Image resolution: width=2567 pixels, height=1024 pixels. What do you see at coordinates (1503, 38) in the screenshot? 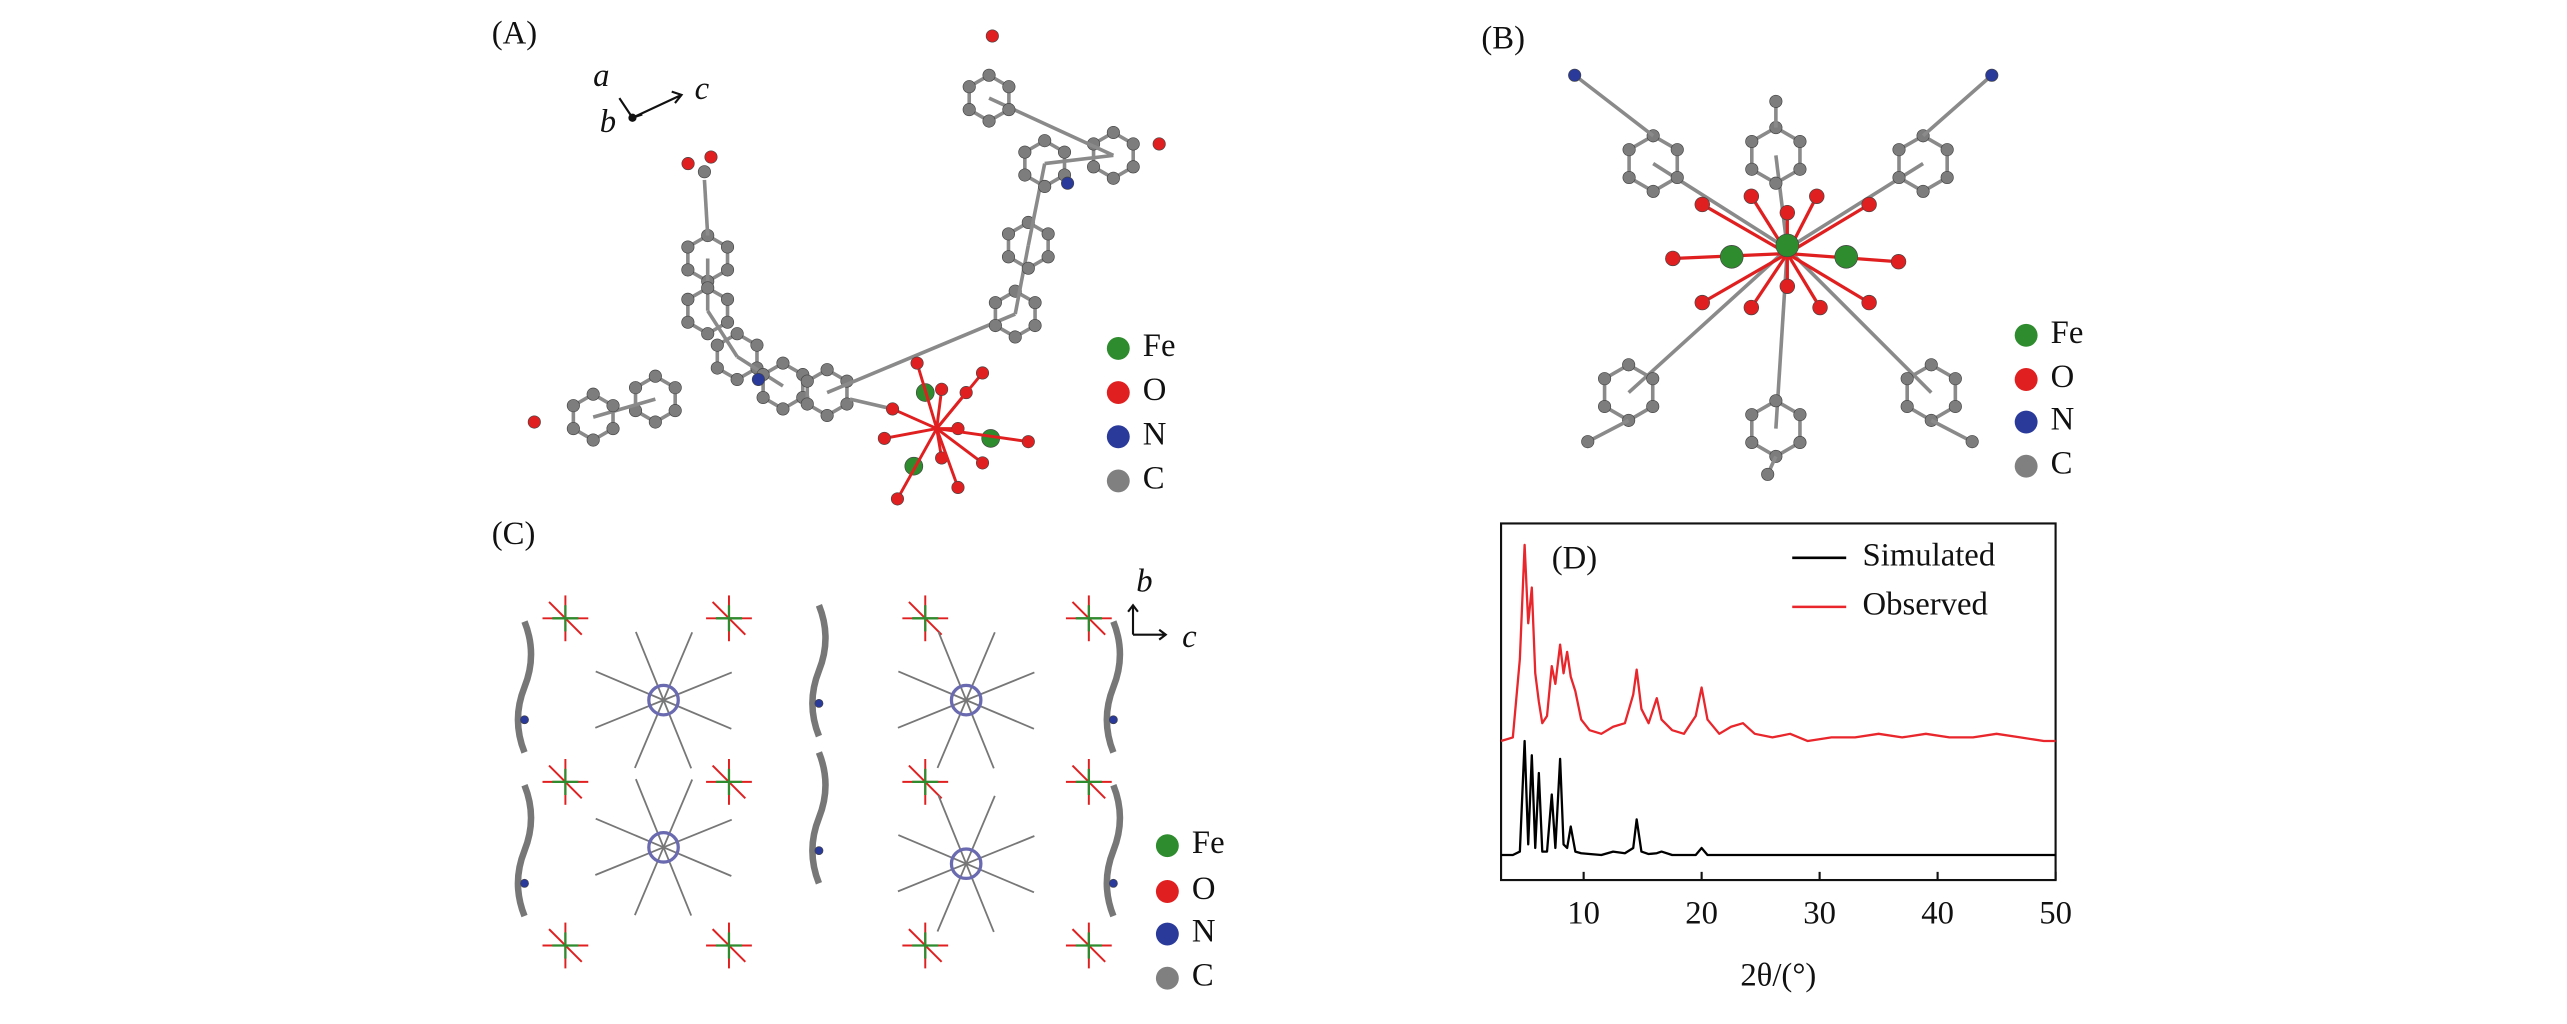
I see `panel-label: (B)` at bounding box center [1503, 38].